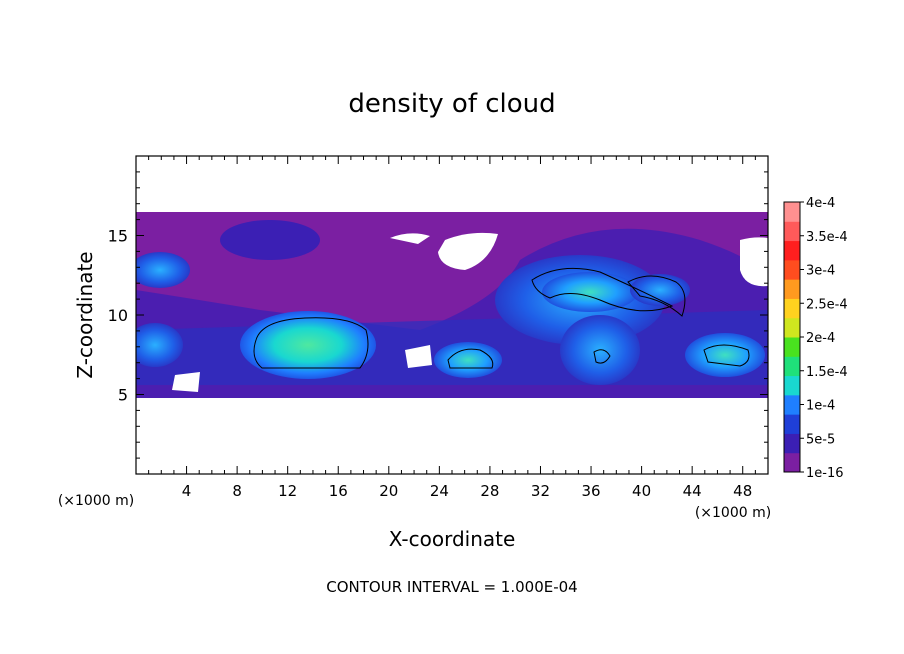  What do you see at coordinates (692, 491) in the screenshot?
I see `x-tick-label: 44` at bounding box center [692, 491].